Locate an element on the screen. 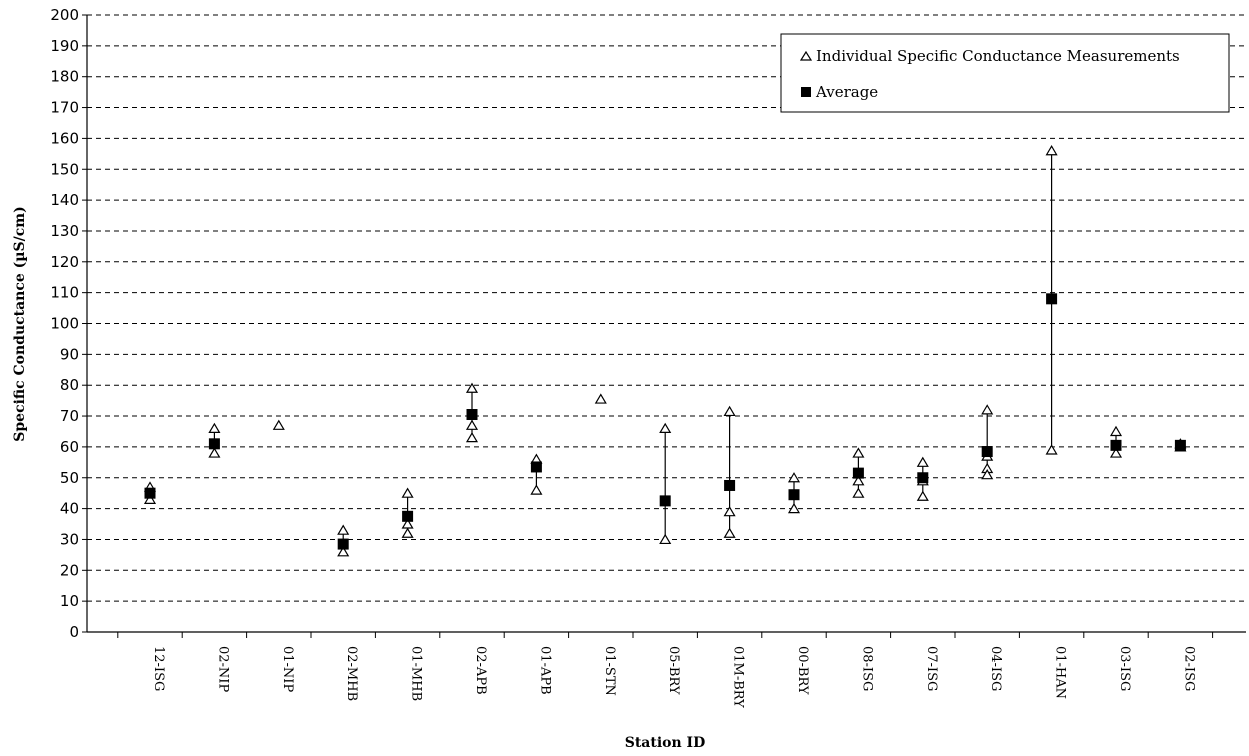 Image resolution: width=1249 pixels, height=756 pixels. y-tick-label: 120 is located at coordinates (64, 262).